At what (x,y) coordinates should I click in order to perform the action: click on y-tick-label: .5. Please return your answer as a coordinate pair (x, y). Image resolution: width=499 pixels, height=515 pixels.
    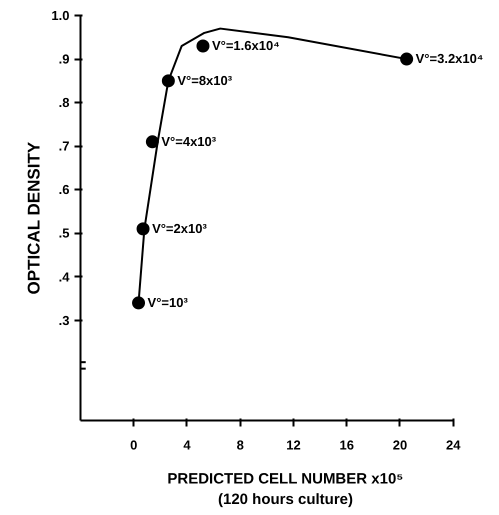
    Looking at the image, I should click on (64, 233).